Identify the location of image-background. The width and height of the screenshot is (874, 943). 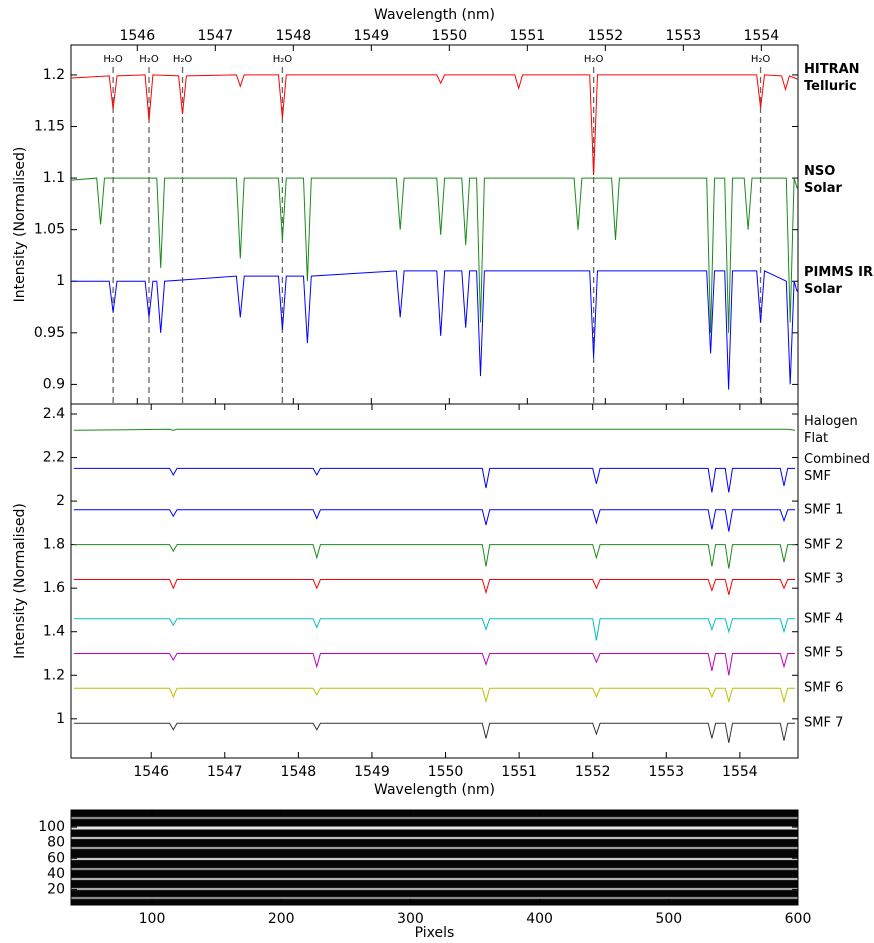
(434, 857).